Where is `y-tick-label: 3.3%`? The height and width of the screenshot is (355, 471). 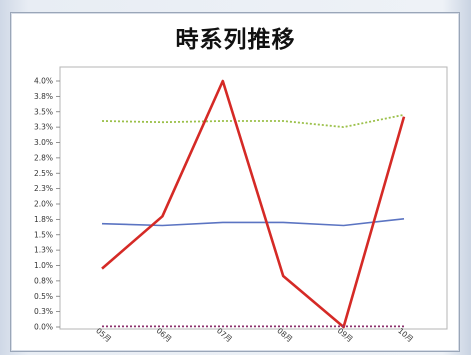
y-tick-label: 3.3% is located at coordinates (43, 127).